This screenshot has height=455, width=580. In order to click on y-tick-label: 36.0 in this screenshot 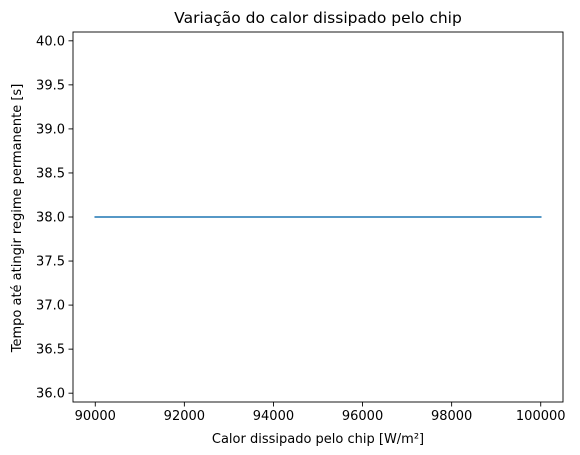, I will do `click(50, 394)`.